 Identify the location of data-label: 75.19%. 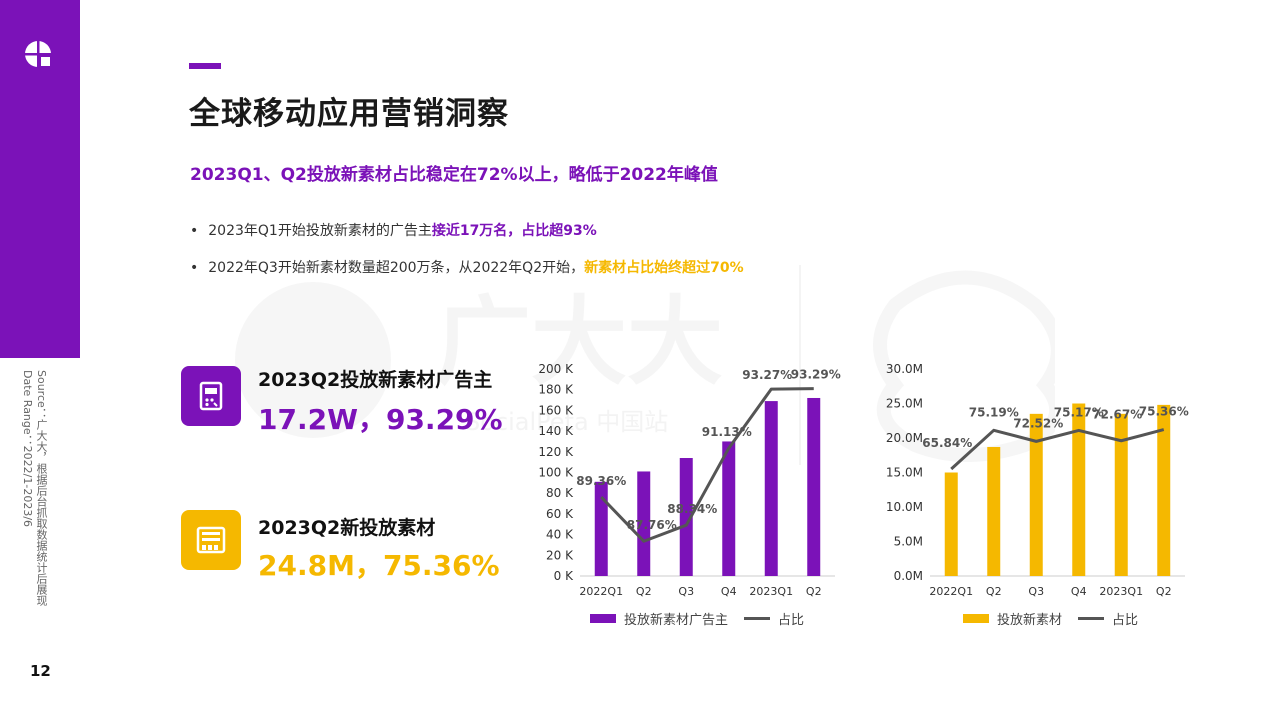
(994, 412).